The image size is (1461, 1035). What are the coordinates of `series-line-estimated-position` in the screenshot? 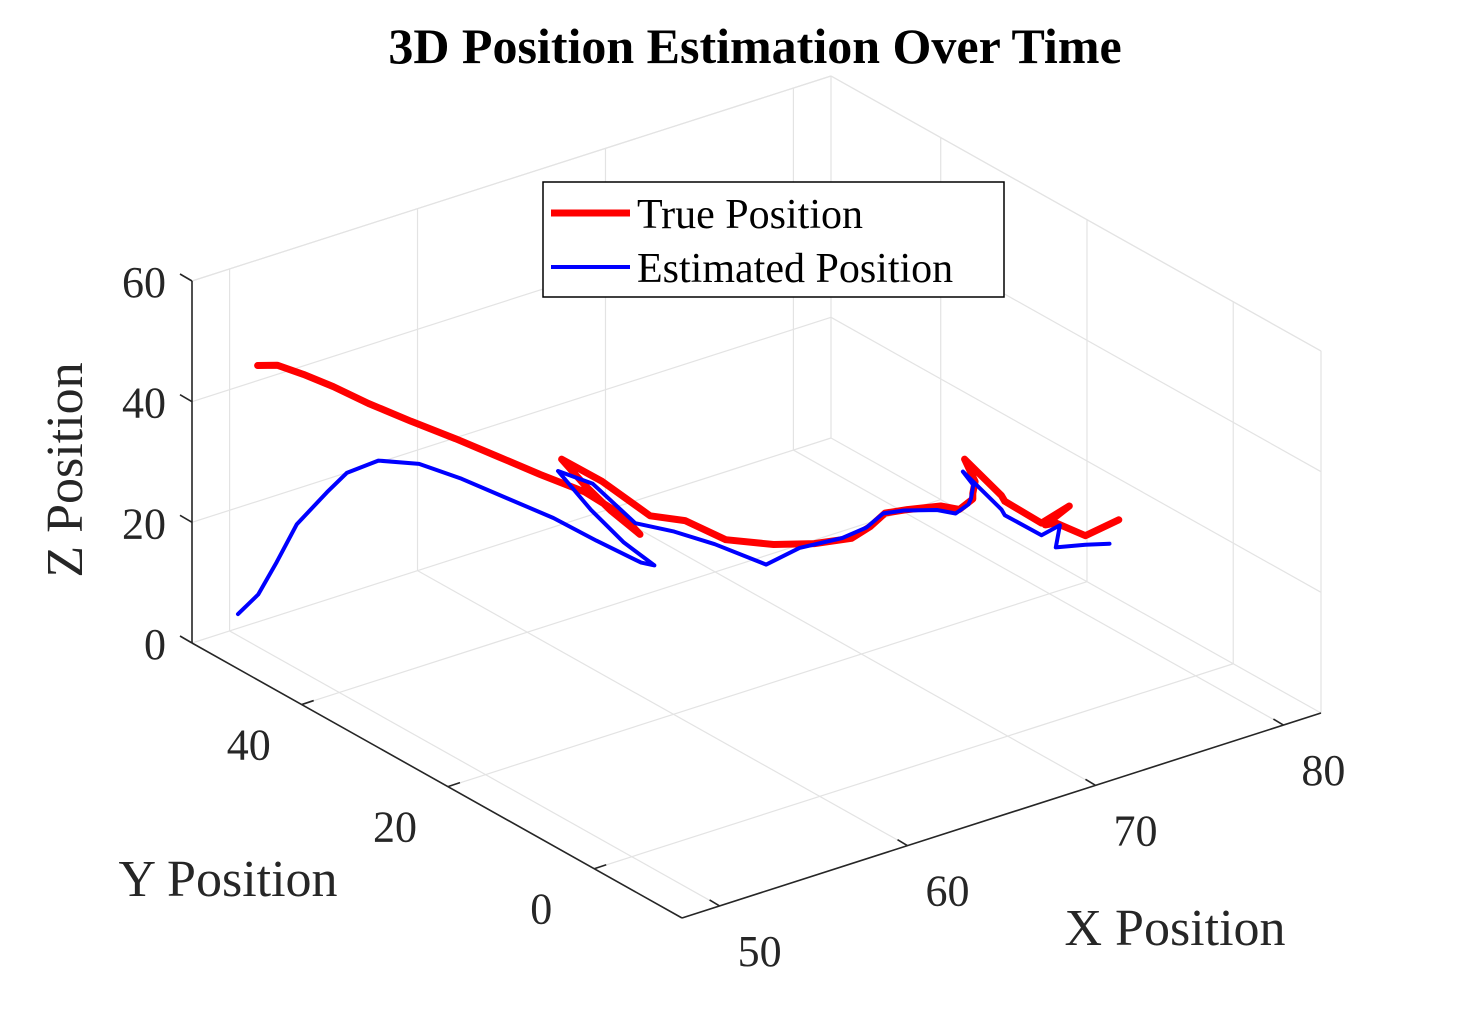 It's located at (674, 537).